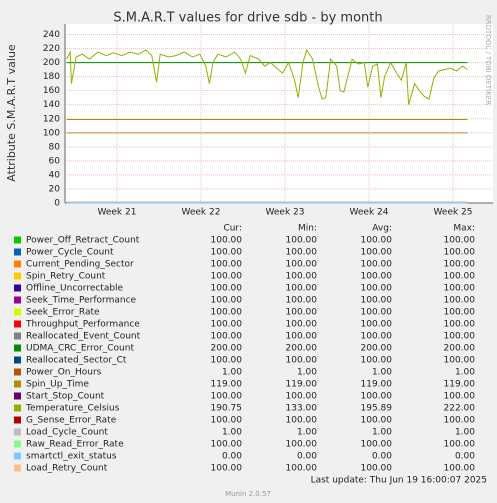 This screenshot has height=503, width=497. Describe the element at coordinates (80, 349) in the screenshot. I see `legend-entry: UDMA_CRC_Error_Count` at that location.